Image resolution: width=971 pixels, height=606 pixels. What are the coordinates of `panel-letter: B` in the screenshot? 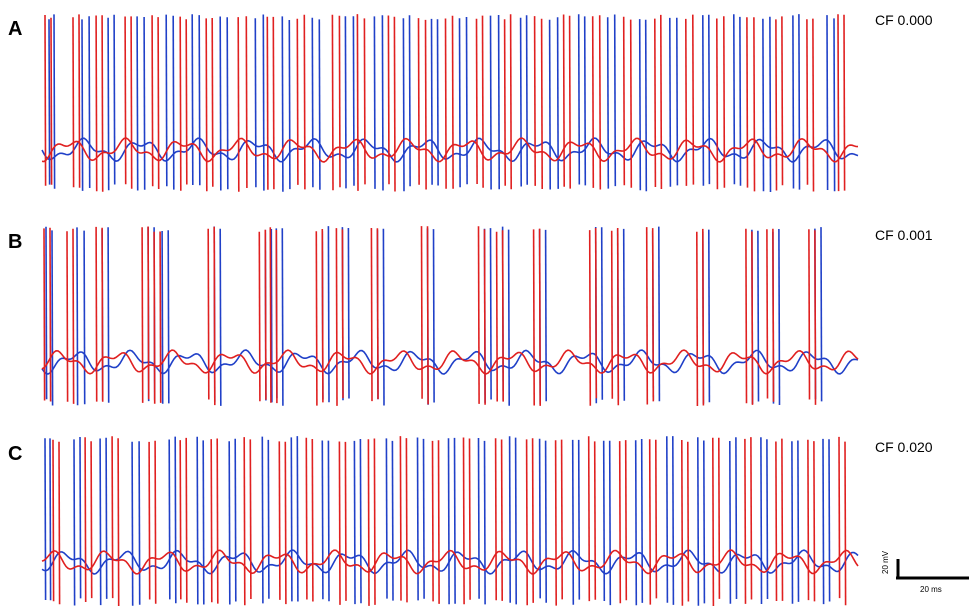 It's located at (15, 242).